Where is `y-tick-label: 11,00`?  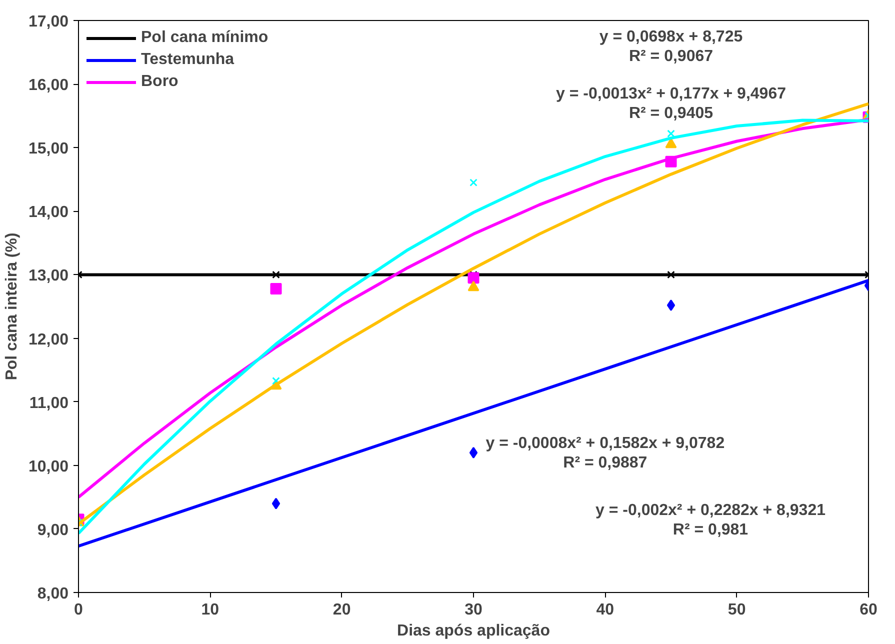 y-tick-label: 11,00 is located at coordinates (49, 403).